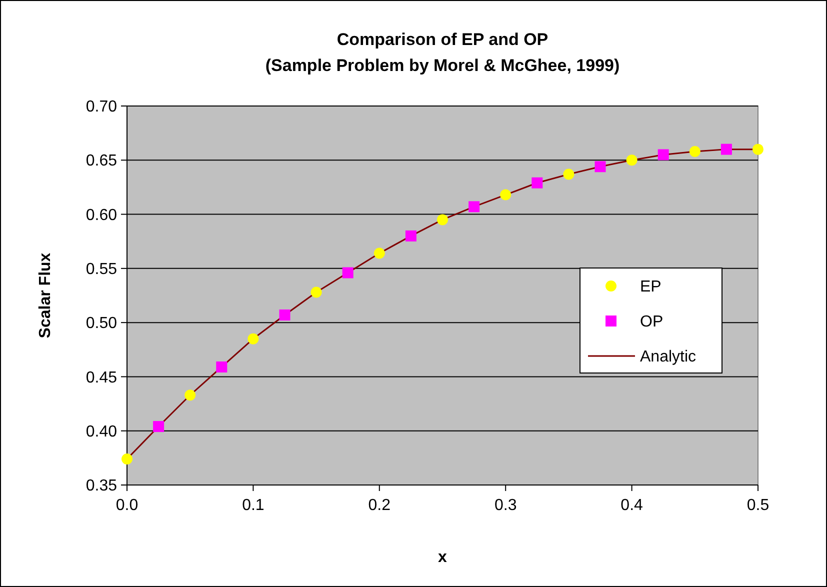  Describe the element at coordinates (102, 269) in the screenshot. I see `y-tick-label: 0.55` at that location.